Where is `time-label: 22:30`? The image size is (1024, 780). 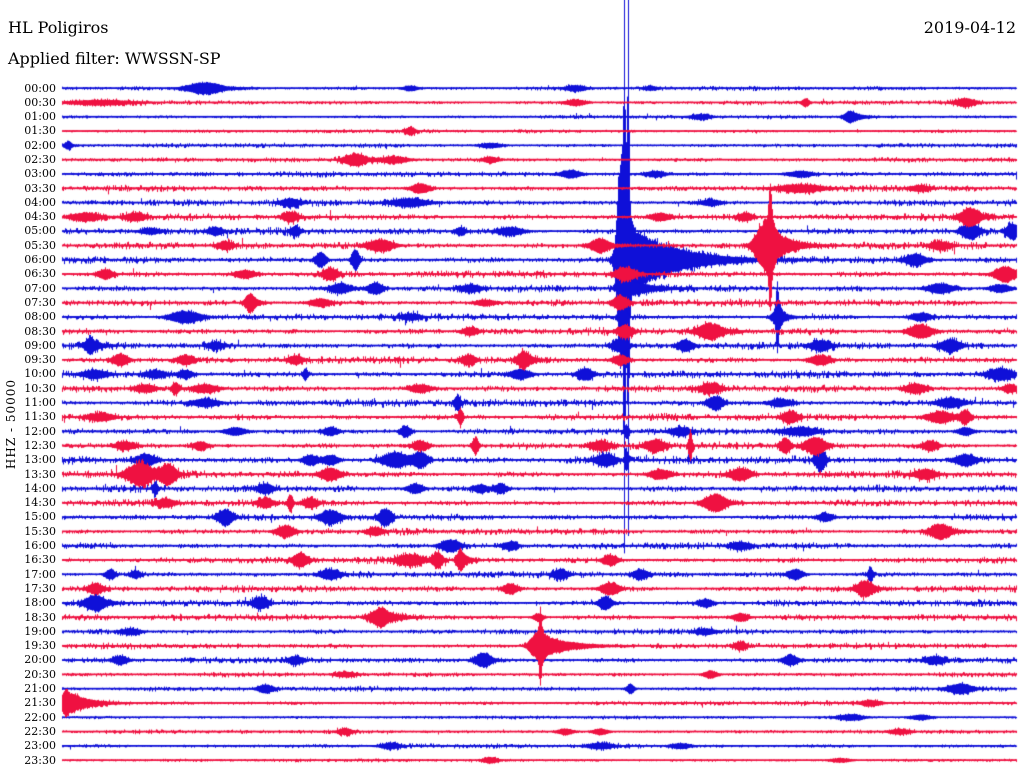
time-label: 22:30 is located at coordinates (40, 731).